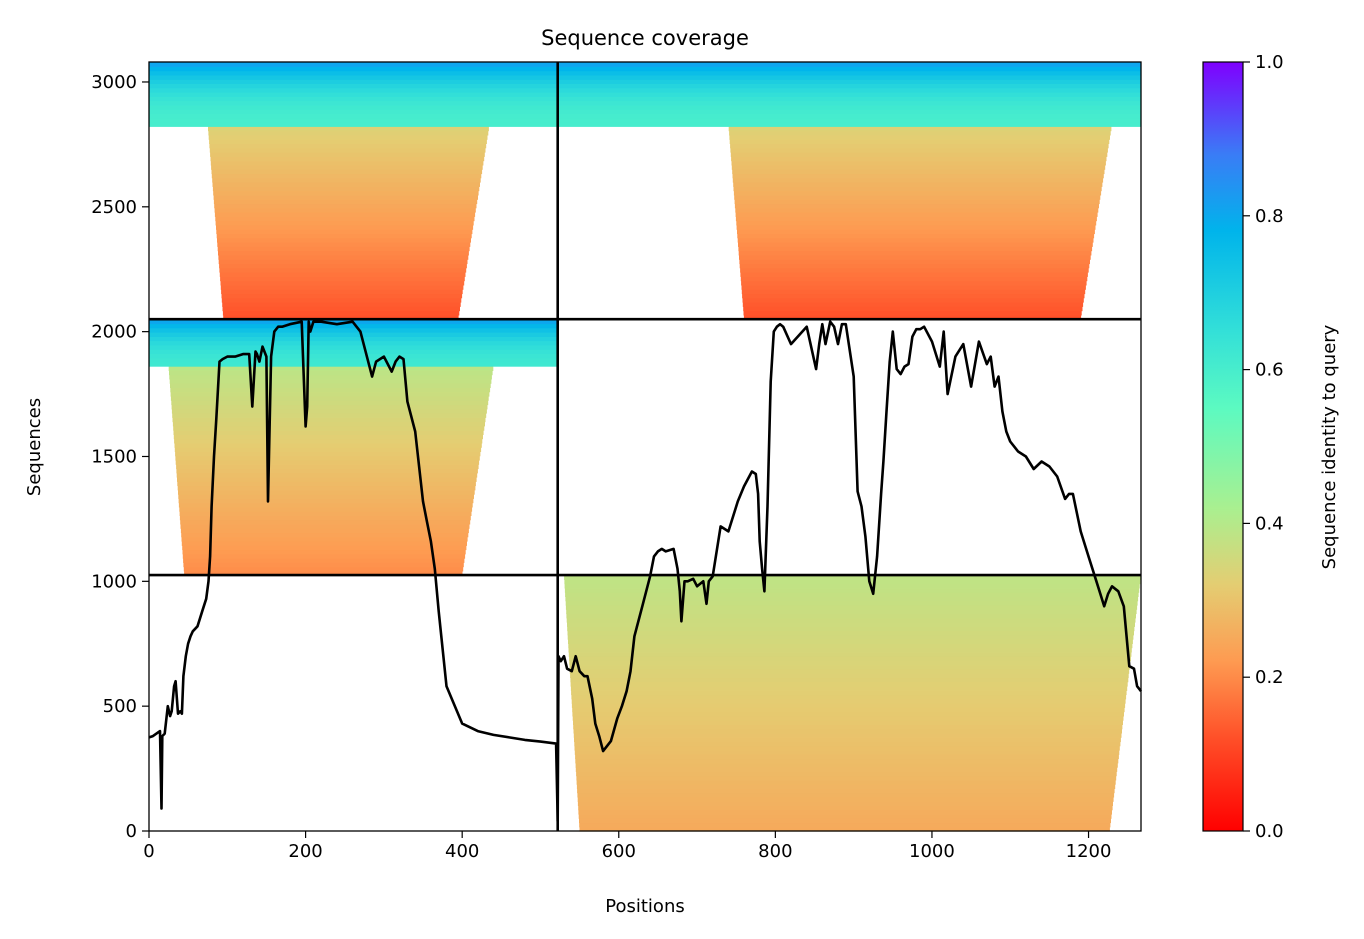  What do you see at coordinates (120, 456) in the screenshot?
I see `y-tick: 1500` at bounding box center [120, 456].